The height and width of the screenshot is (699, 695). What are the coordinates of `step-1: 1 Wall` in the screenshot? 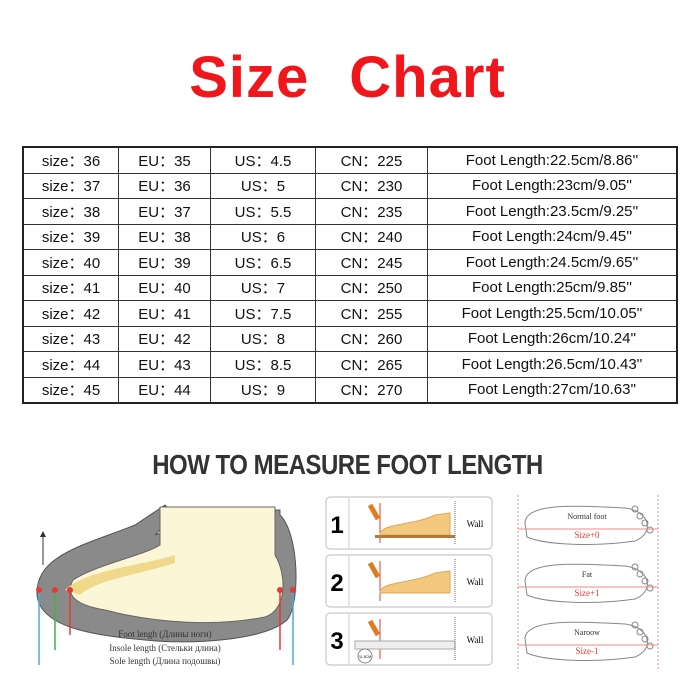 It's located at (409, 523).